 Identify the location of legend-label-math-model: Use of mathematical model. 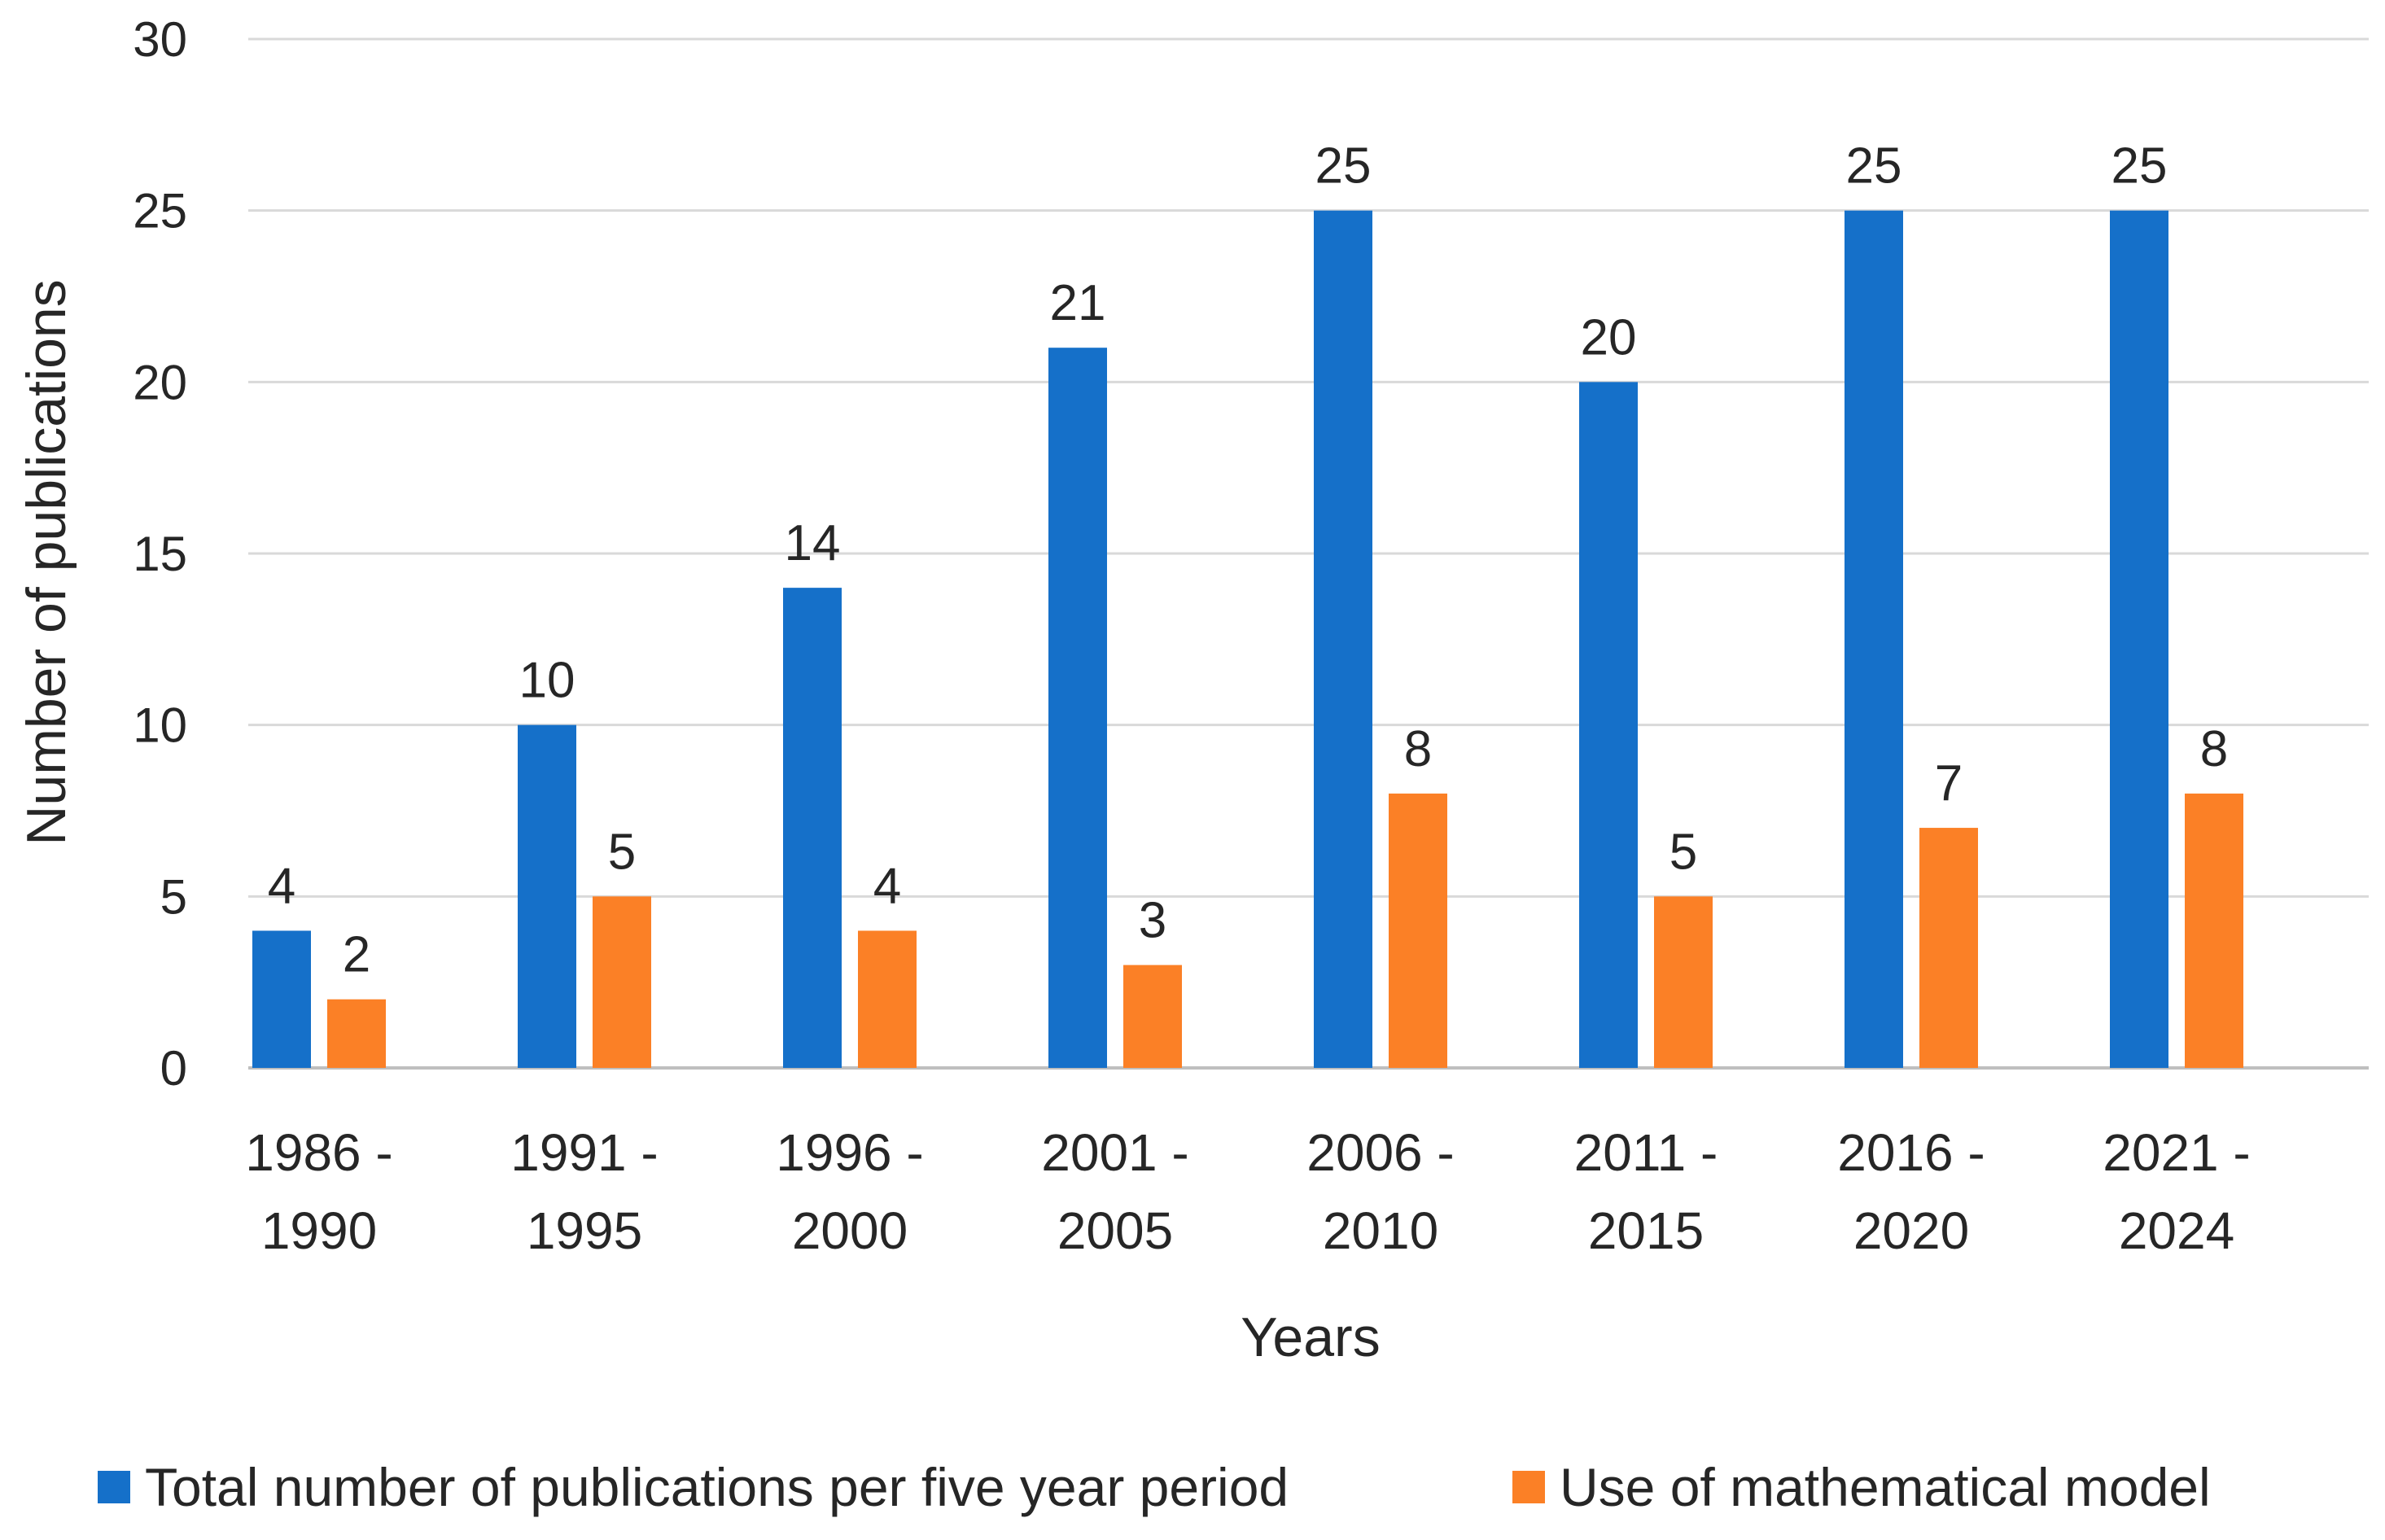
(1885, 1487).